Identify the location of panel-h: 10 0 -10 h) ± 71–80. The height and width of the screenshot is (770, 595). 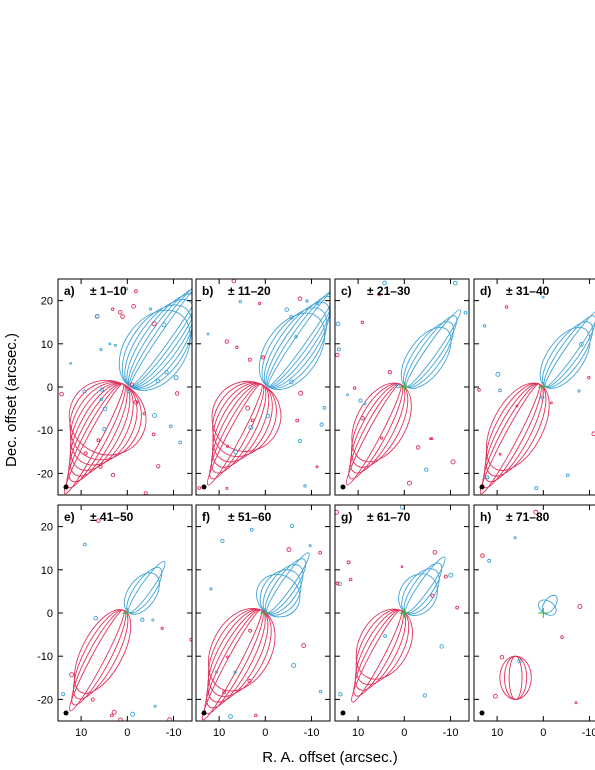
(534, 621).